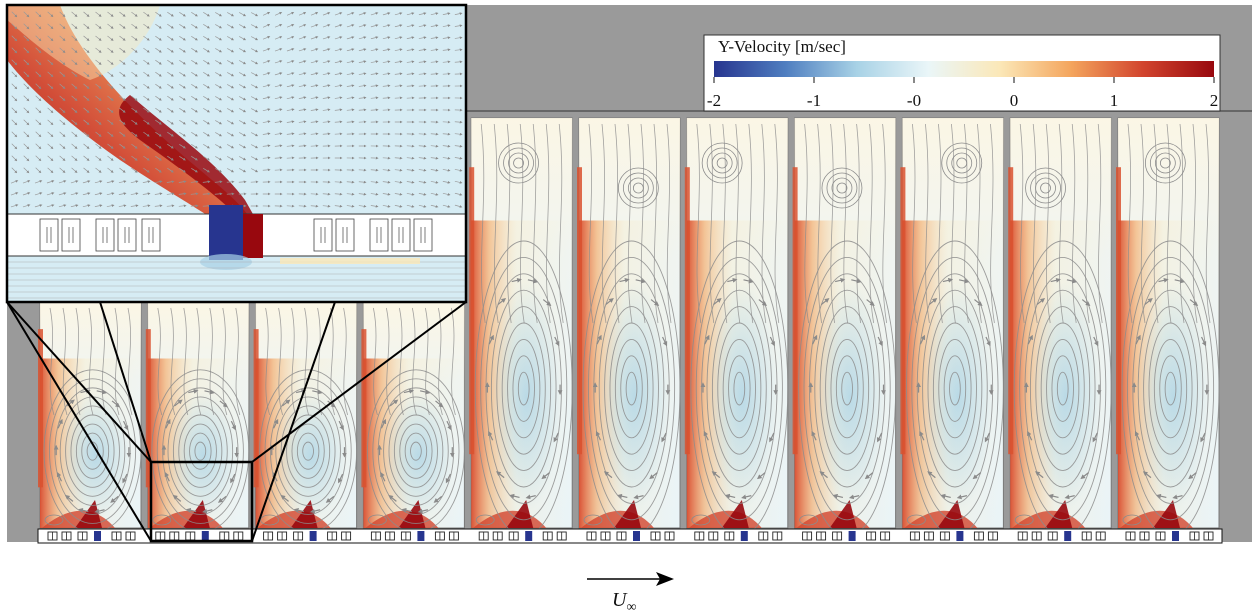 This screenshot has width=1252, height=613. Describe the element at coordinates (631, 606) in the screenshot. I see `flow-subscript: ∞` at that location.